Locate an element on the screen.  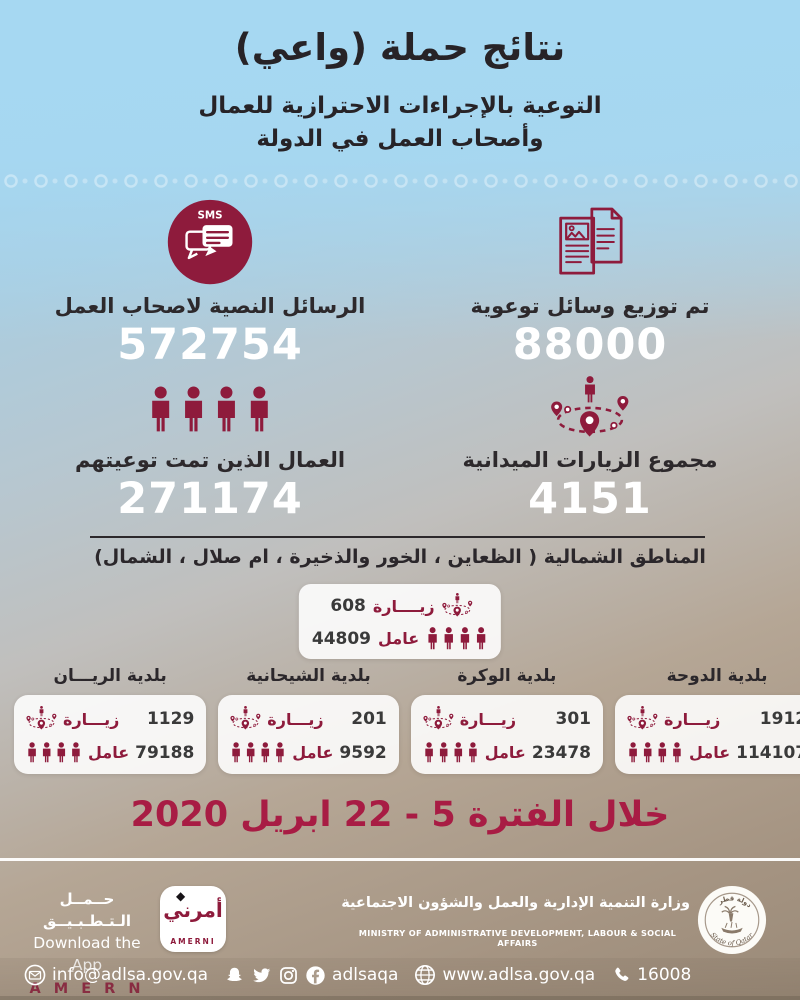
subtitle-line-1: التوعية بالإجراءات الاحترازية للعمال is located at coordinates (400, 106).